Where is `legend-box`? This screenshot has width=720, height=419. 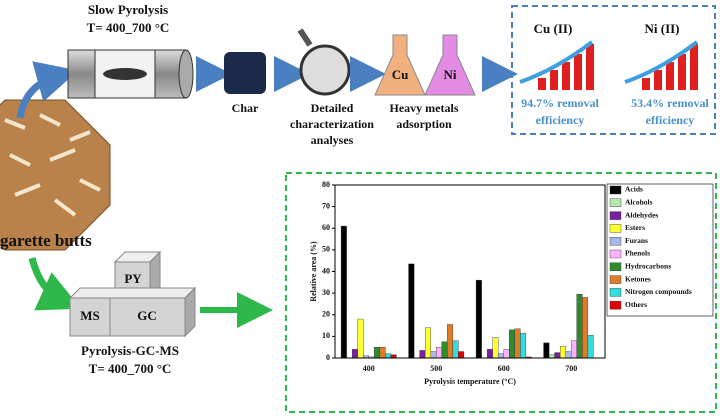 legend-box is located at coordinates (660, 250).